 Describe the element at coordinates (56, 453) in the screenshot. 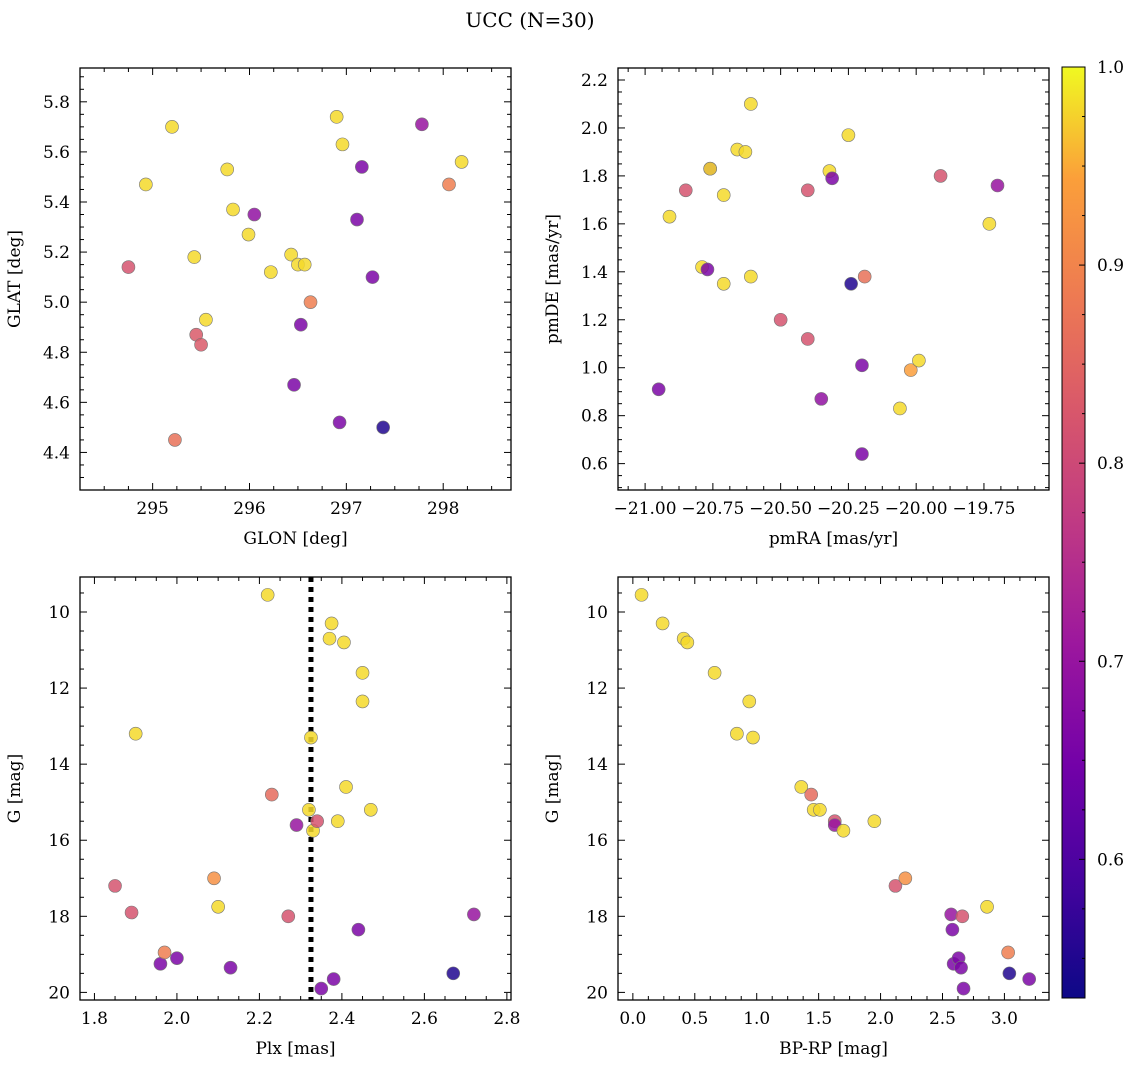

I see `y-tick-label: 4.4` at that location.